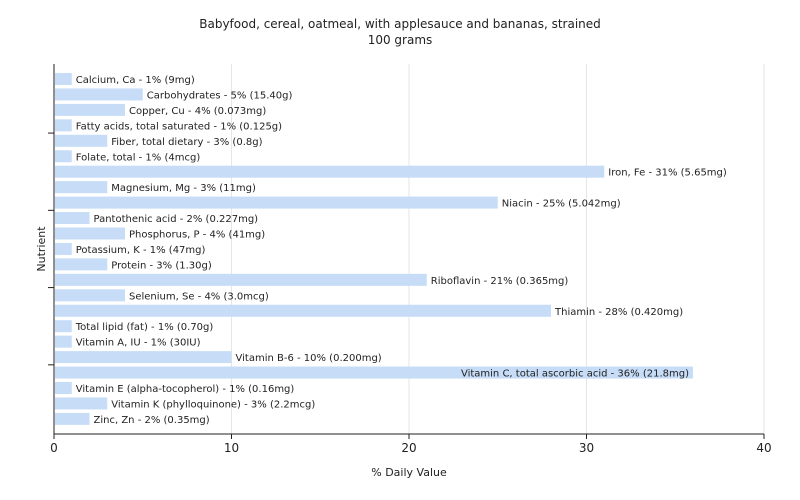 The width and height of the screenshot is (800, 500). I want to click on chart-subtitle: 100 grams, so click(400, 40).